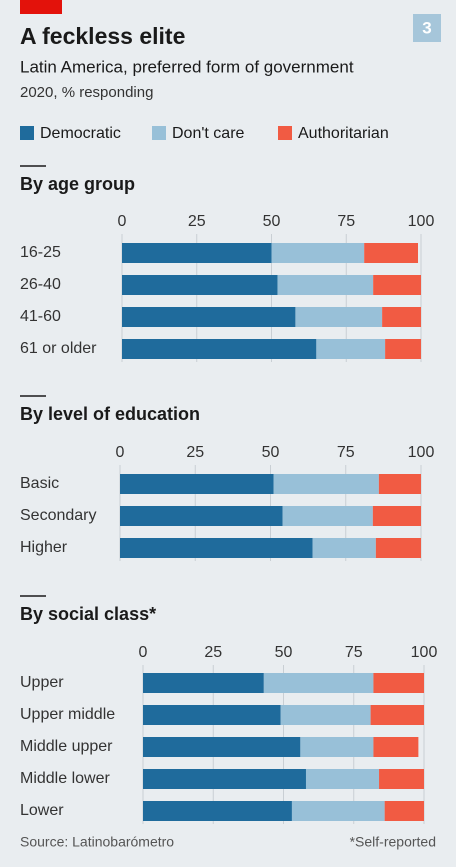  I want to click on brand-tag, so click(41, 7).